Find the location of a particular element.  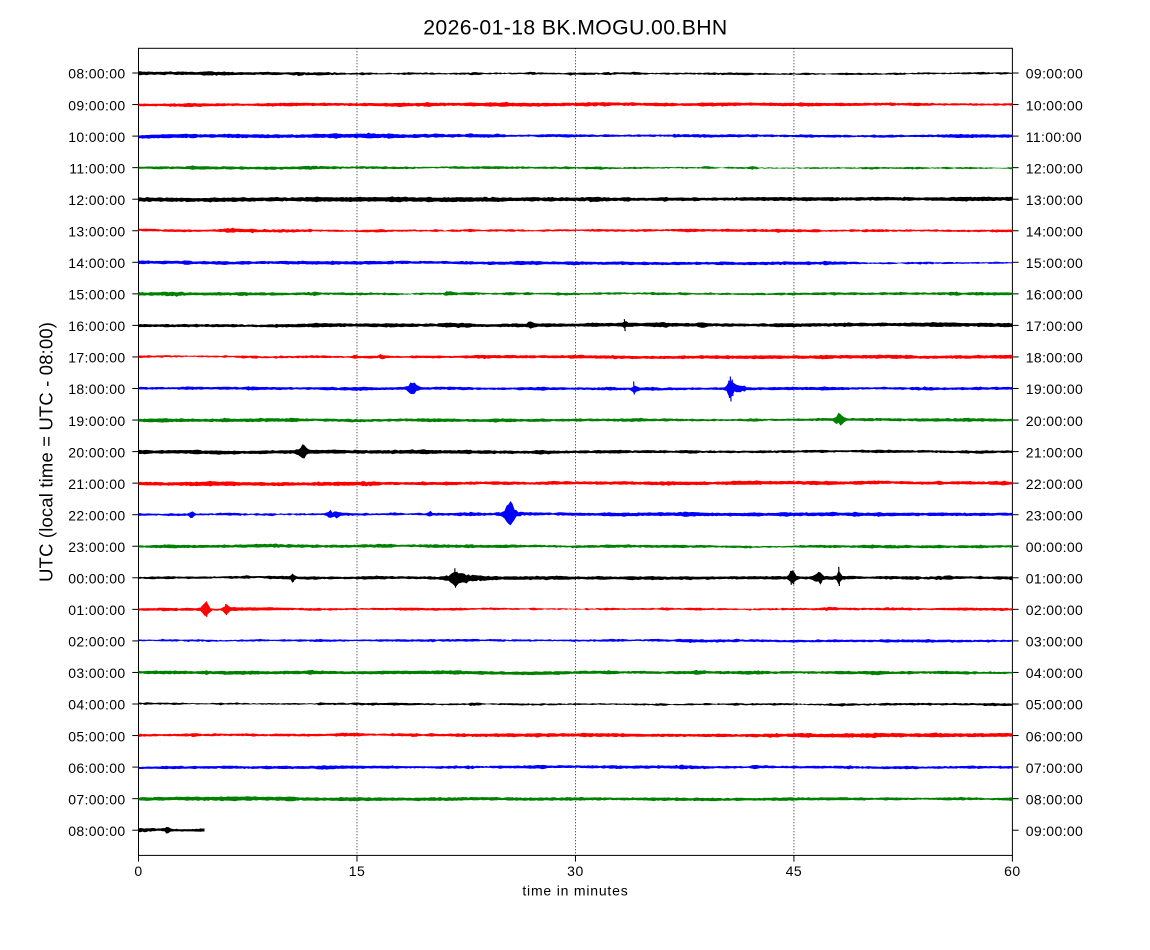

svg-text: 0 is located at coordinates (138, 871).